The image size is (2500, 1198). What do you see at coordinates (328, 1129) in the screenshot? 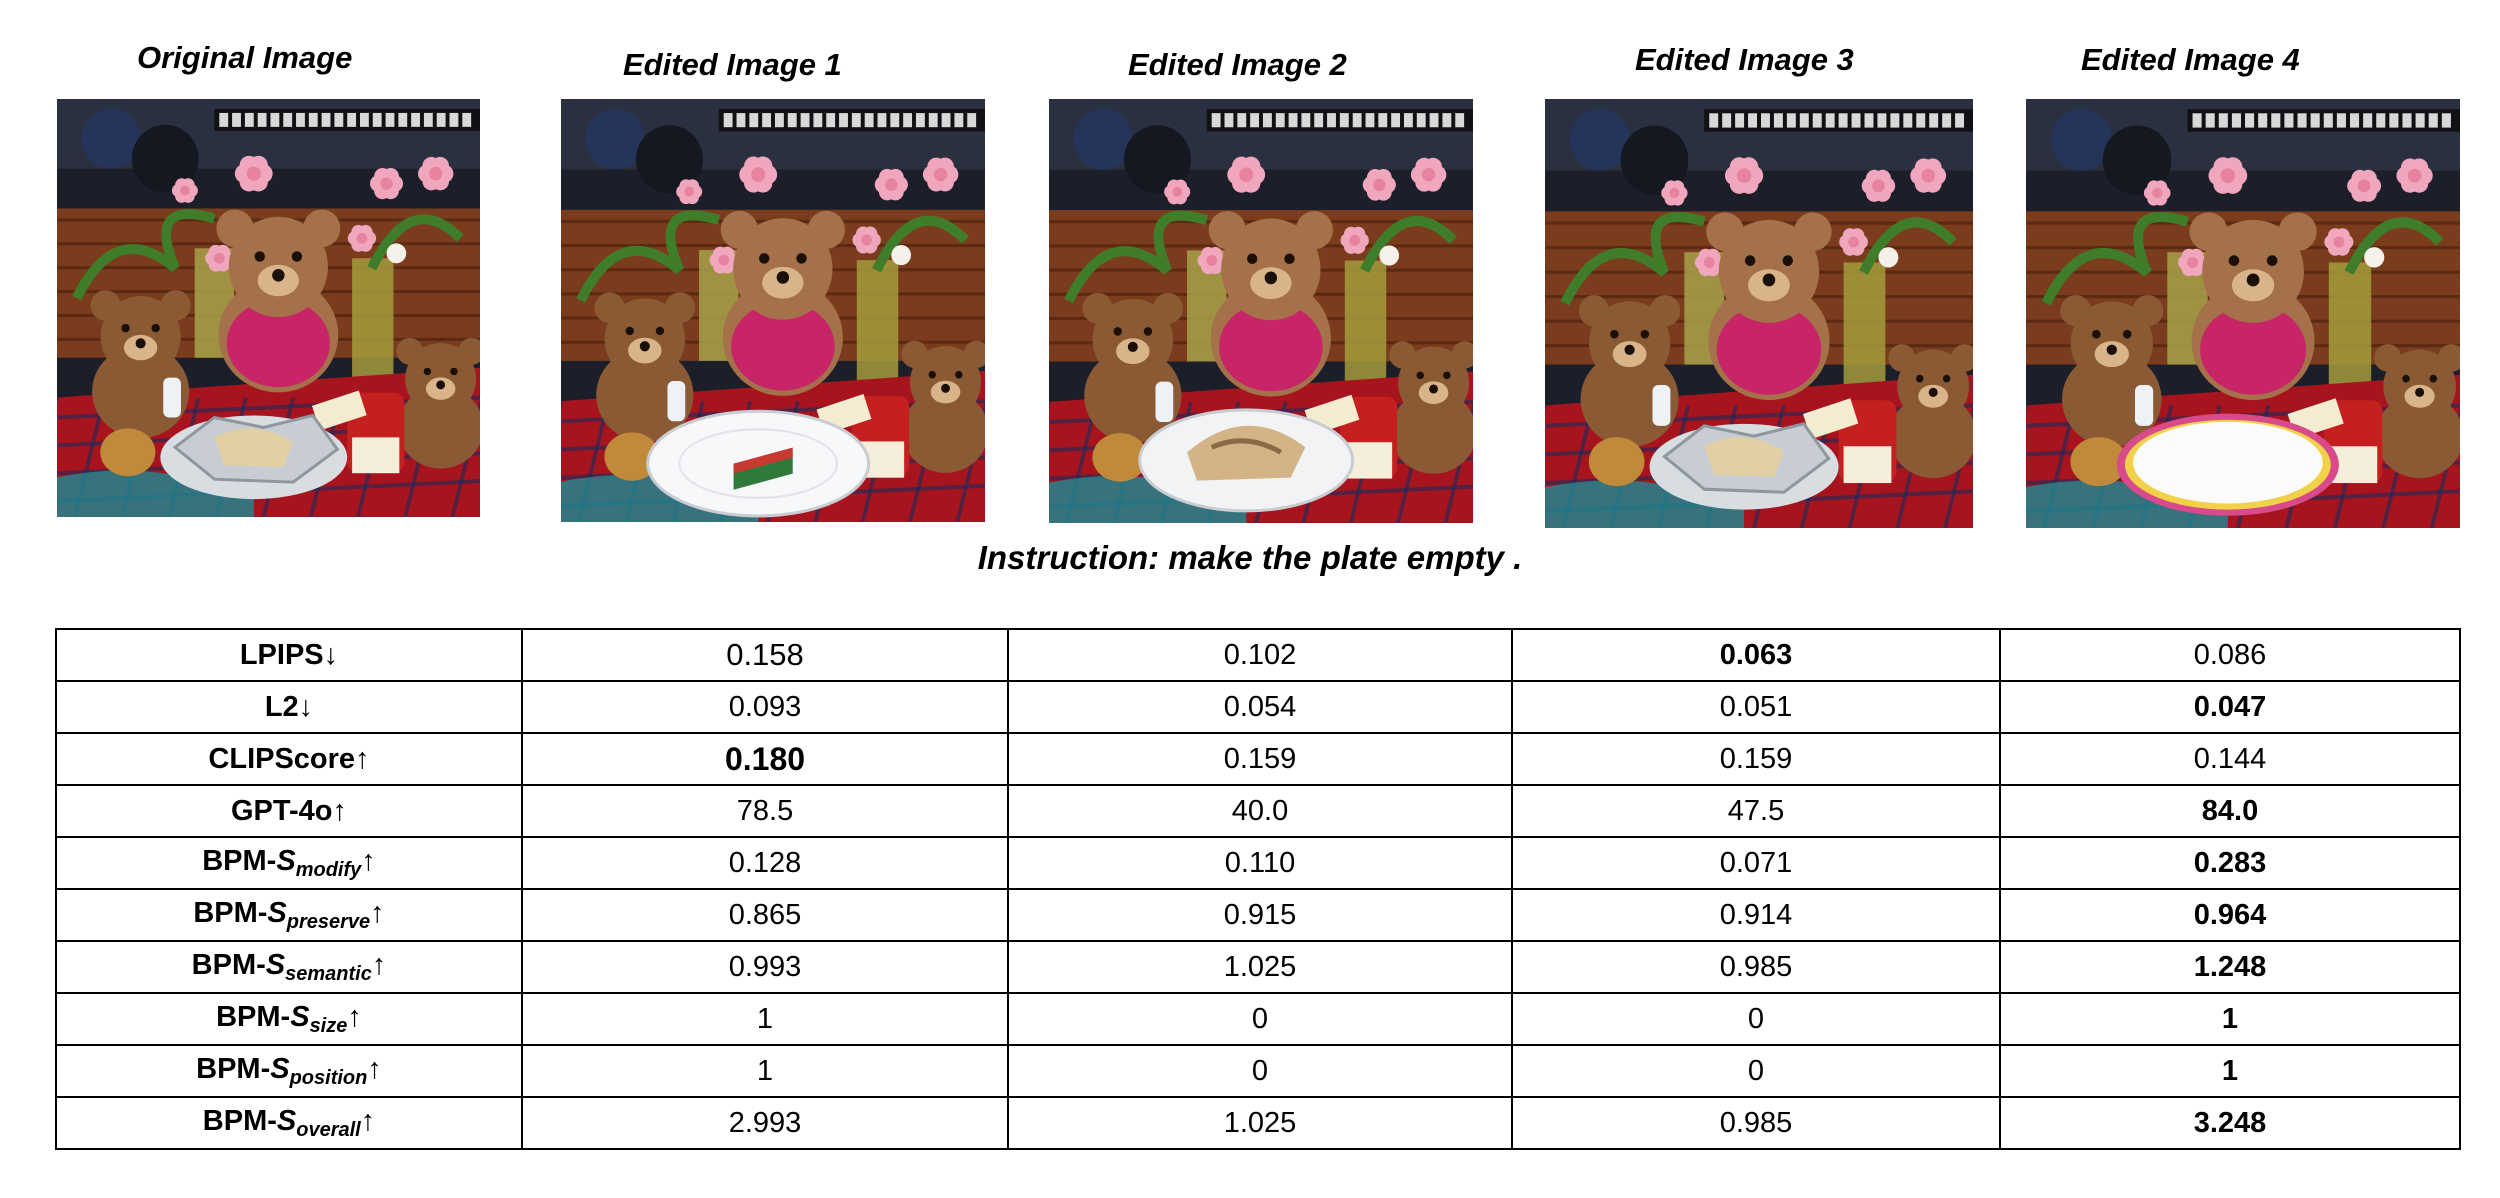
I see `metric-subscript: overall` at bounding box center [328, 1129].